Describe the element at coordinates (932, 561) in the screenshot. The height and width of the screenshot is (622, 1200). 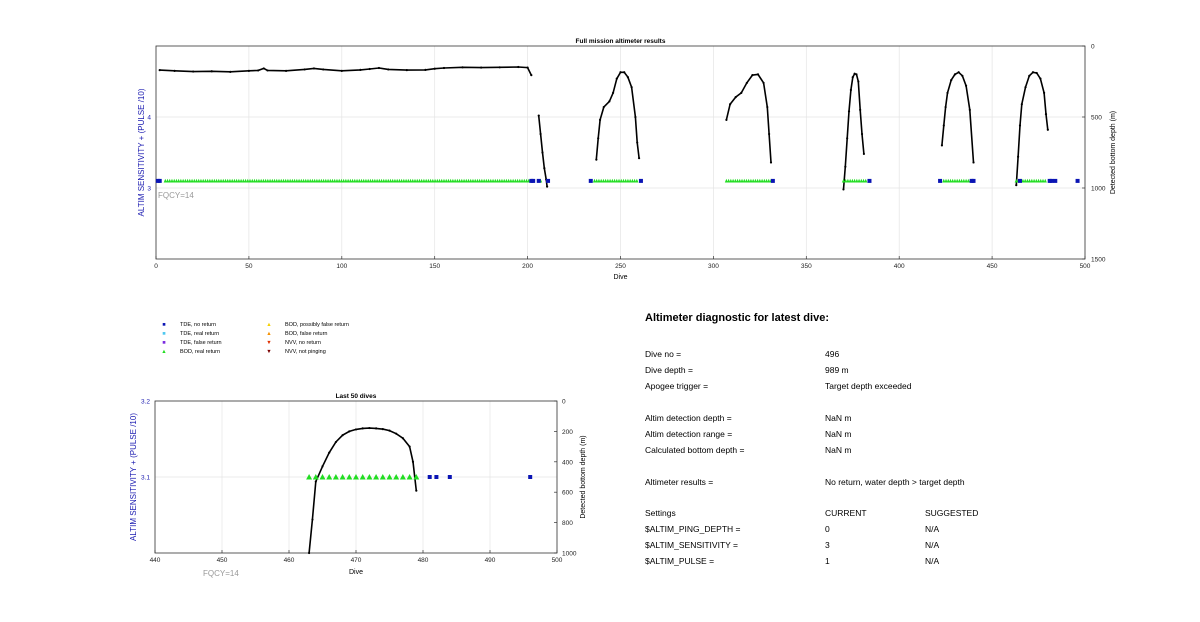
I see `diag-value: N/A` at that location.